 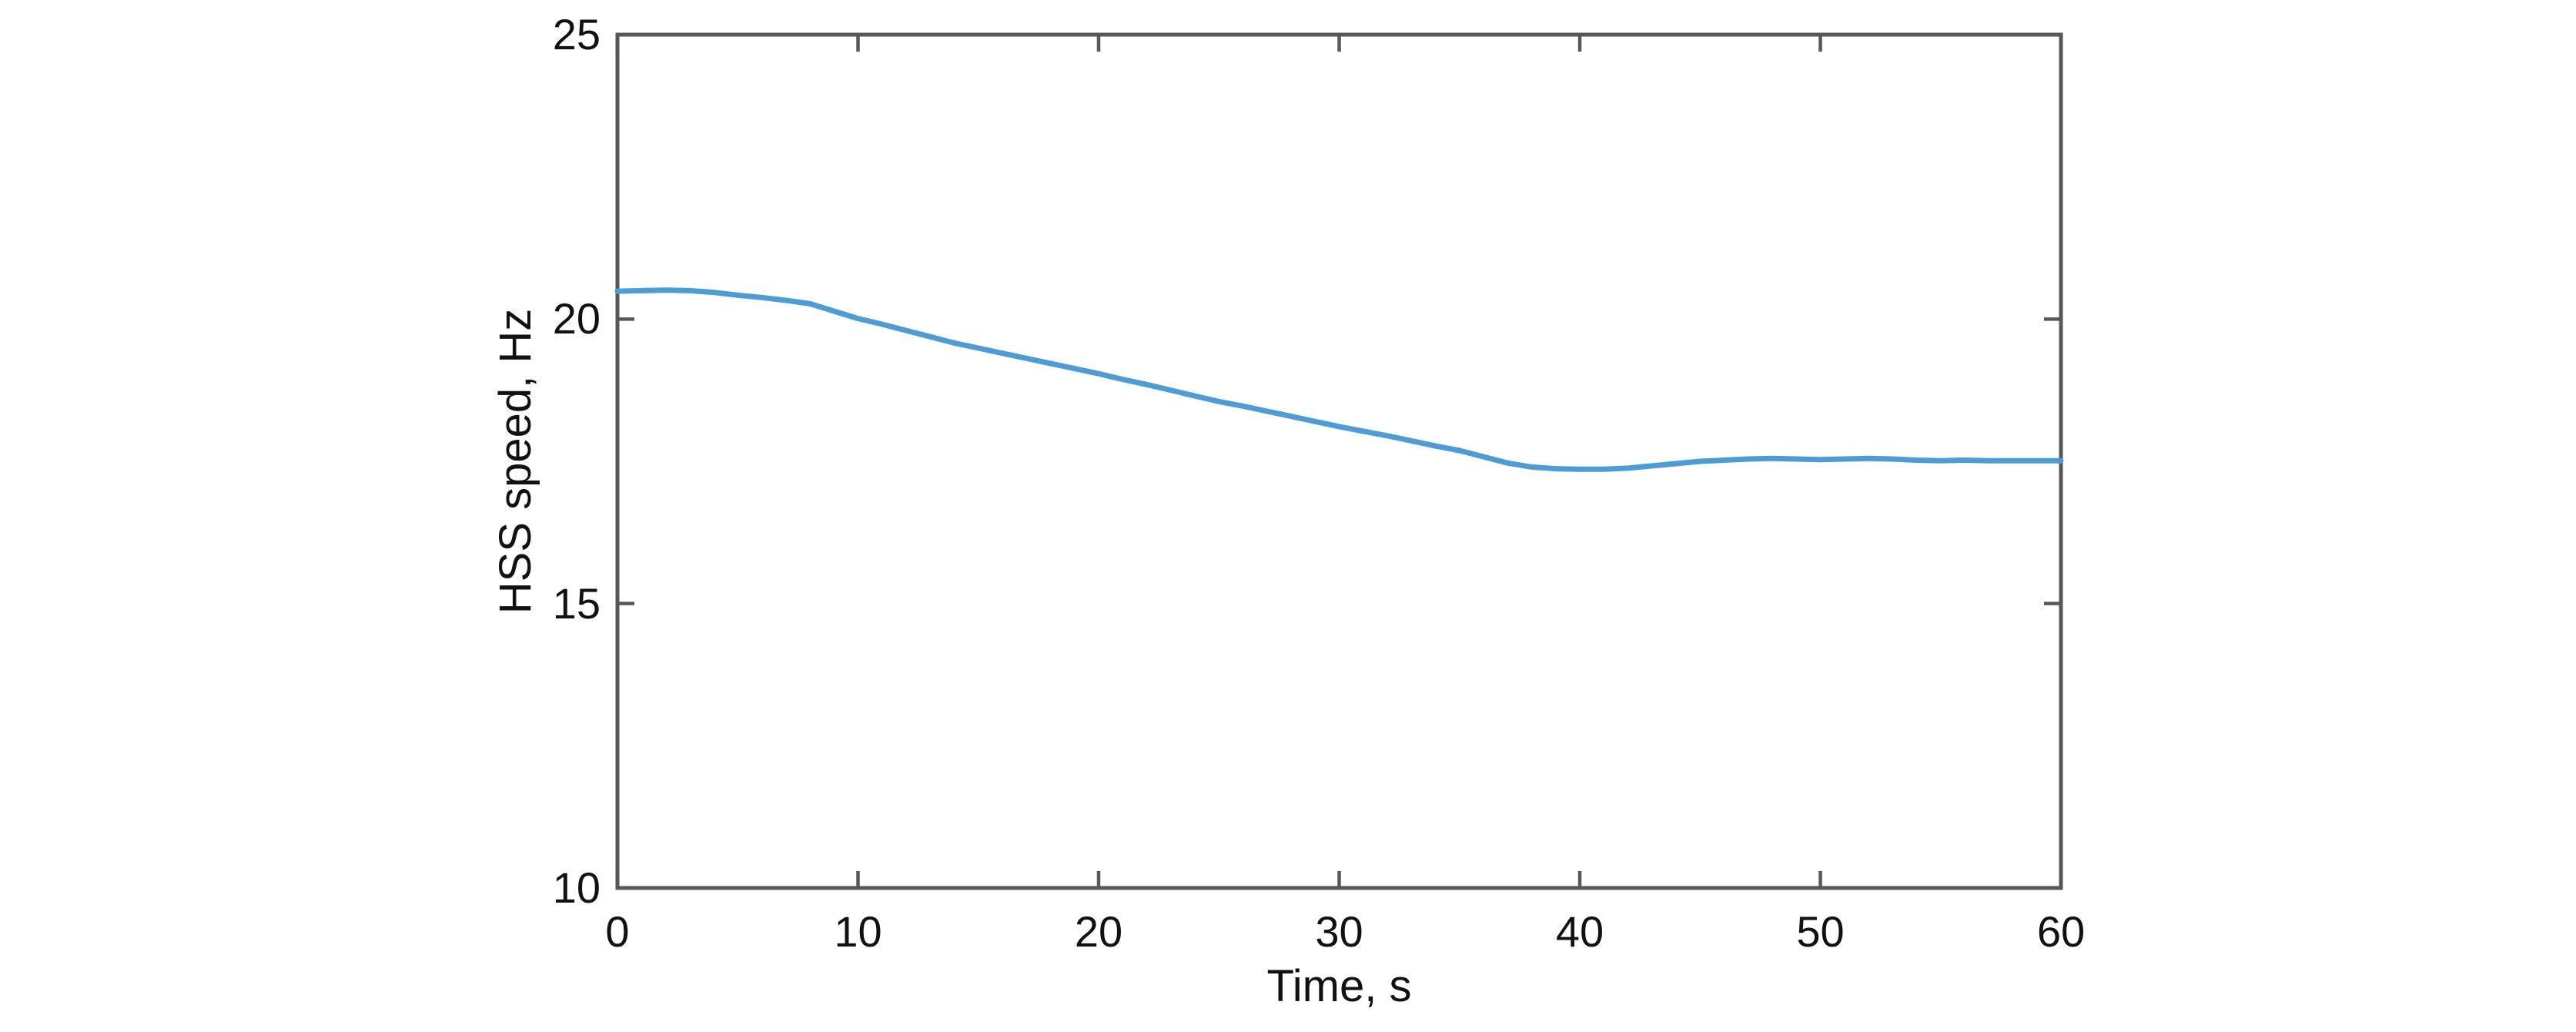 What do you see at coordinates (1339, 379) in the screenshot?
I see `hss-speed-line` at bounding box center [1339, 379].